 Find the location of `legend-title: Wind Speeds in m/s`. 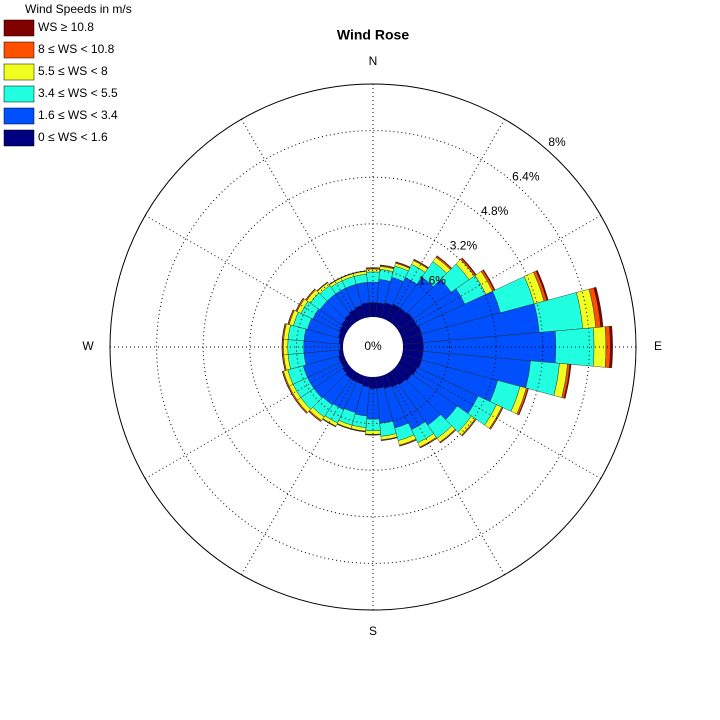

legend-title: Wind Speeds in m/s is located at coordinates (78, 9).